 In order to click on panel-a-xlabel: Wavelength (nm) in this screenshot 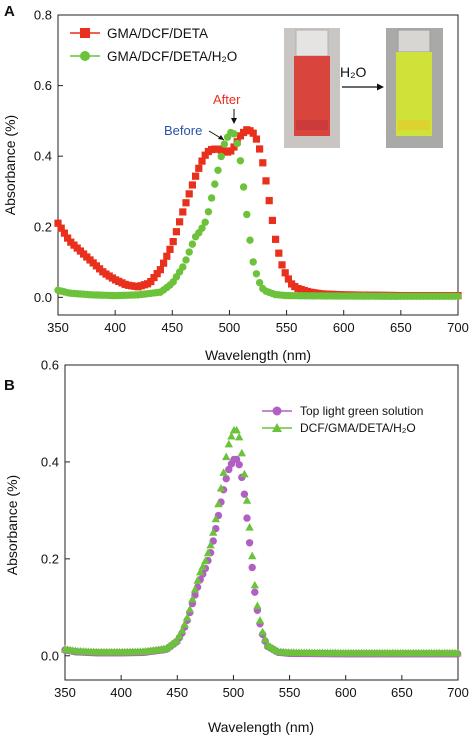, I will do `click(258, 355)`.